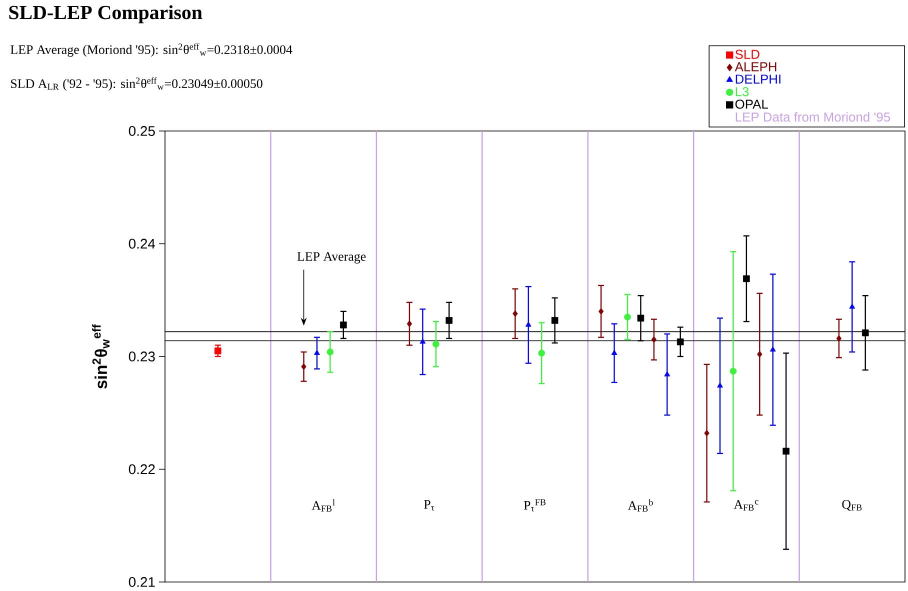  What do you see at coordinates (141, 131) in the screenshot?
I see `y-tick-label: 0.25` at bounding box center [141, 131].